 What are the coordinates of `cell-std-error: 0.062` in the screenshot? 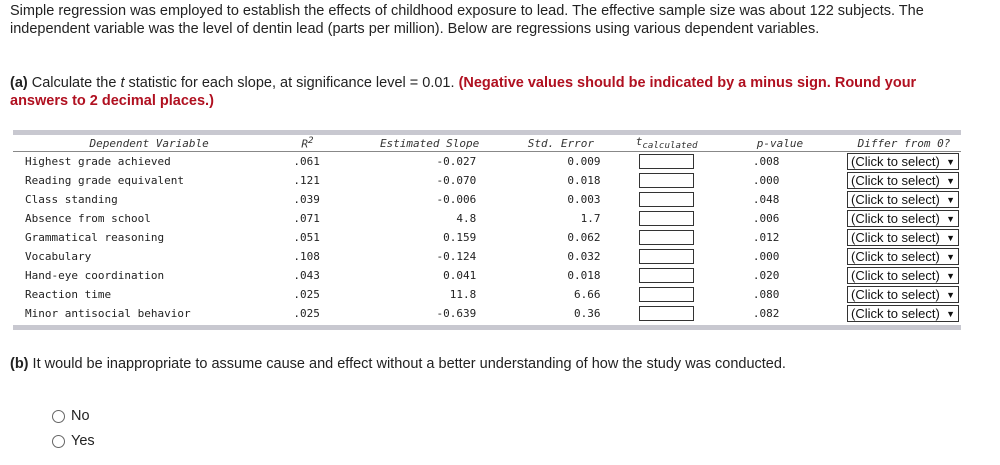 It's located at (584, 238).